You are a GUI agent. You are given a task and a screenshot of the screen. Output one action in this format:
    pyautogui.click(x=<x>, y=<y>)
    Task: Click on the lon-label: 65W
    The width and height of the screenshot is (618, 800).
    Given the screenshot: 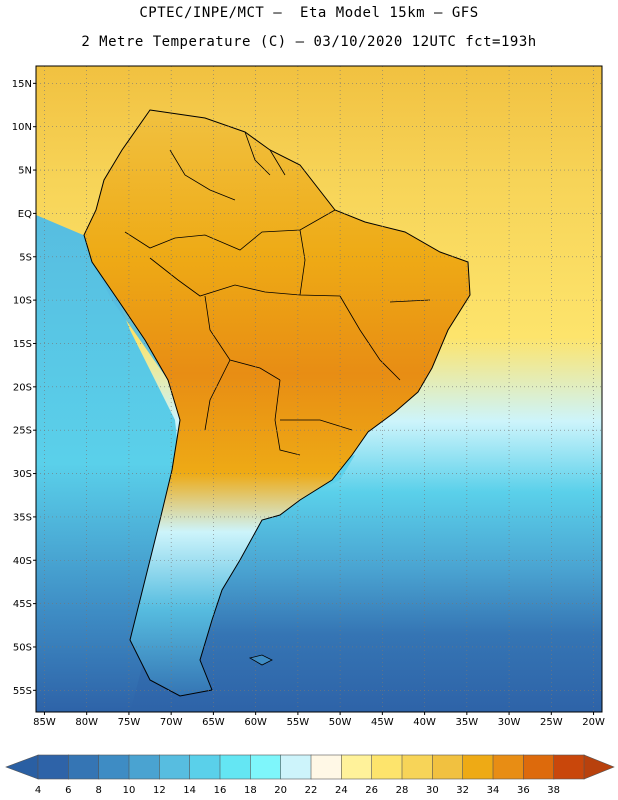 What is the action you would take?
    pyautogui.click(x=213, y=722)
    